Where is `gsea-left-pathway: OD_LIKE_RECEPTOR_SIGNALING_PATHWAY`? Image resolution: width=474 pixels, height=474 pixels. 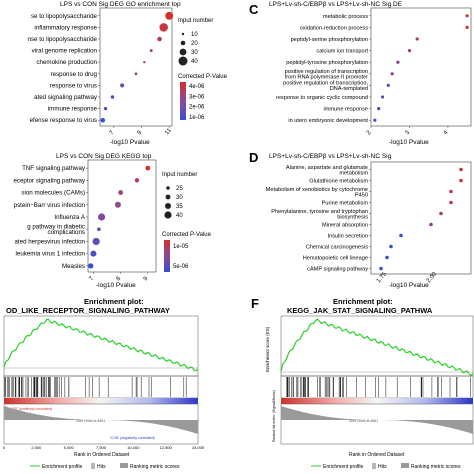
gsea-left-pathway: OD_LIKE_RECEPTOR_SIGNALING_PATHWAY is located at coordinates (88, 310).